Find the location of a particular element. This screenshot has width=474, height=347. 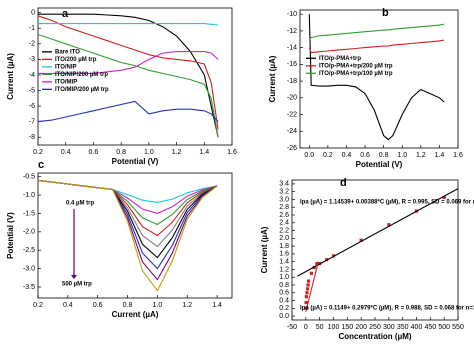

panel-letter: c is located at coordinates (41, 165).